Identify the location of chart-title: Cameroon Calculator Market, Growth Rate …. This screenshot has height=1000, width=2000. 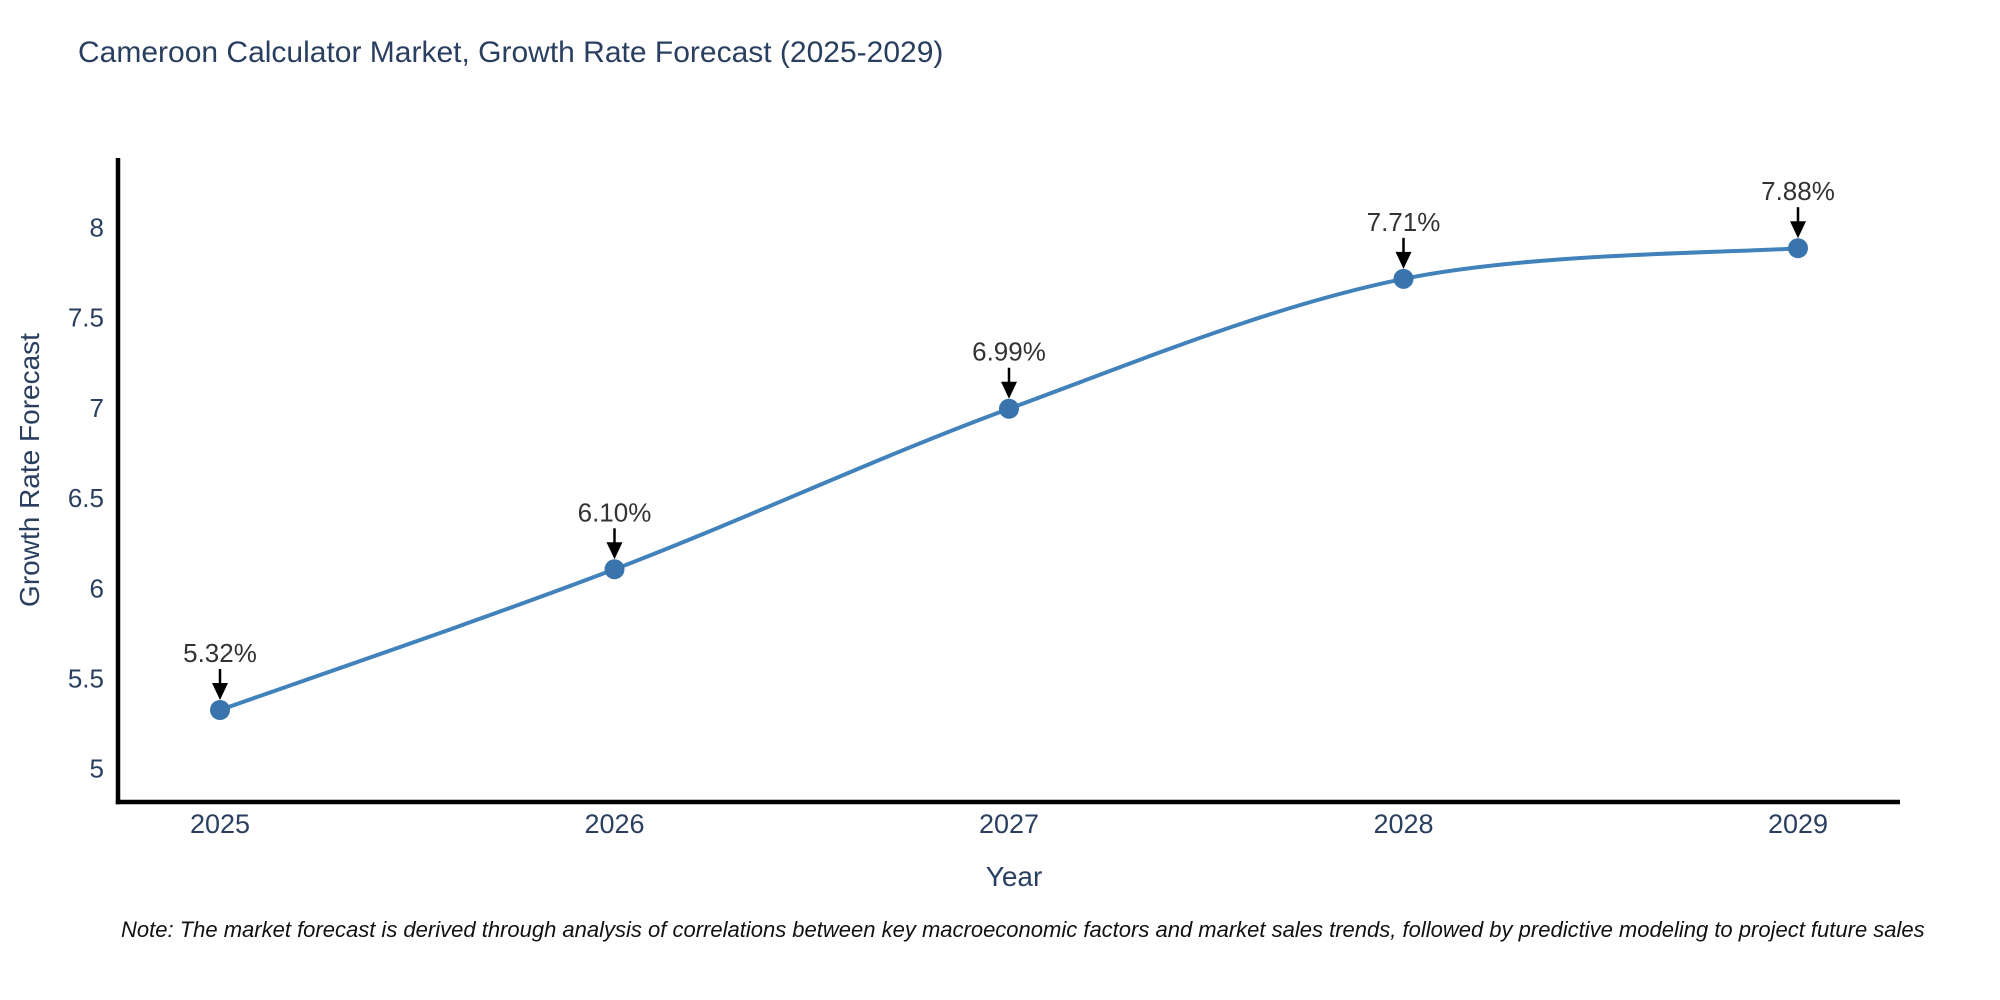
(511, 52).